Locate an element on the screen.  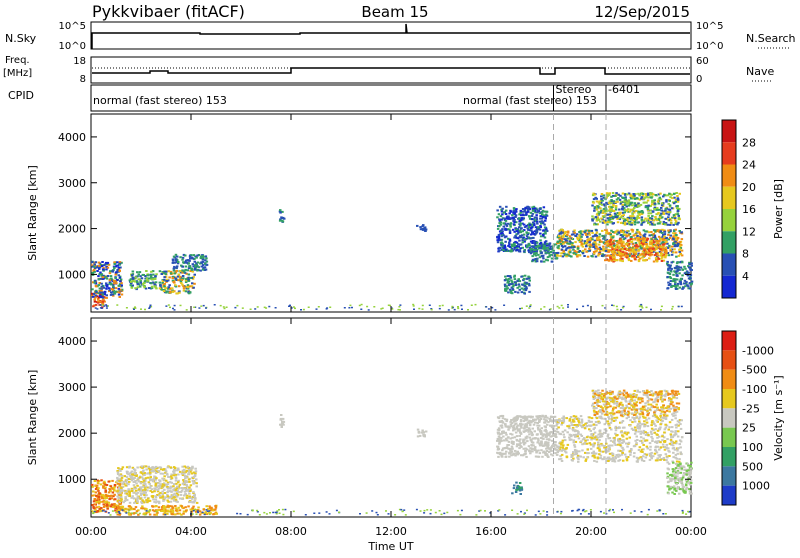
nave-tick-top: 60 is located at coordinates (702, 61).